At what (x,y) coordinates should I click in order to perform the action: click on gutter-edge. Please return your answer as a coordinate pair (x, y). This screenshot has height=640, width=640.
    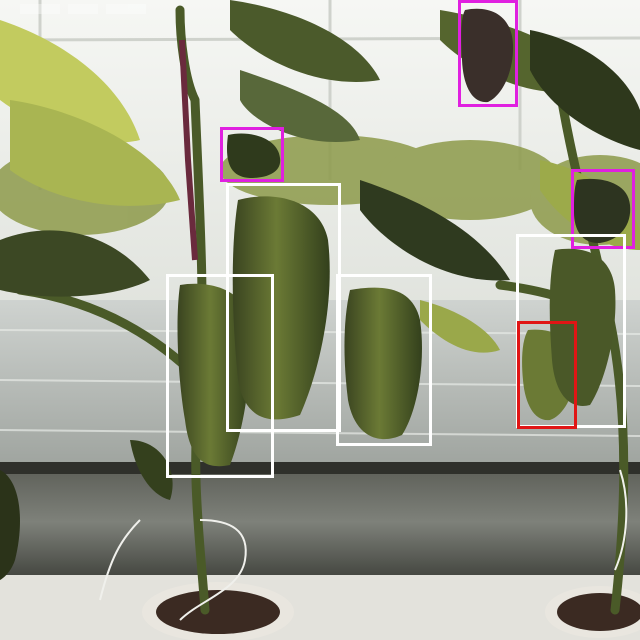
    Looking at the image, I should click on (320, 468).